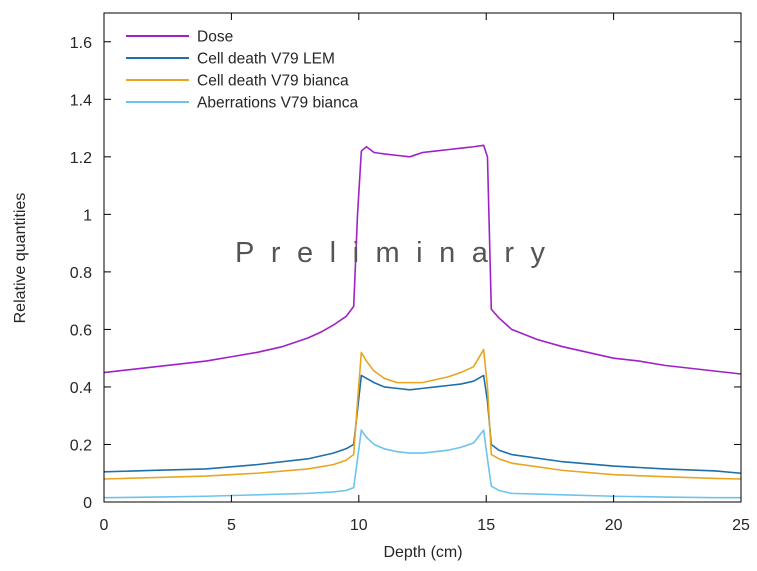 The width and height of the screenshot is (757, 571). Describe the element at coordinates (266, 59) in the screenshot. I see `legend-label: Cell death V79 LEM` at that location.